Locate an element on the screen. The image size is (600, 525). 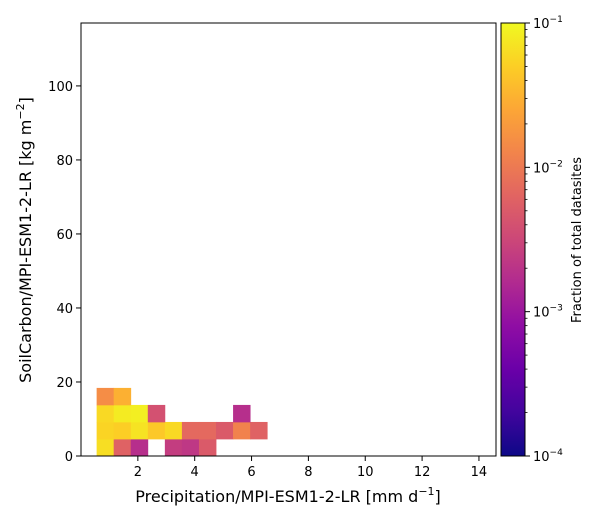
x-axis: 2 4 6 8 10 12 14 is located at coordinates (311, 468).